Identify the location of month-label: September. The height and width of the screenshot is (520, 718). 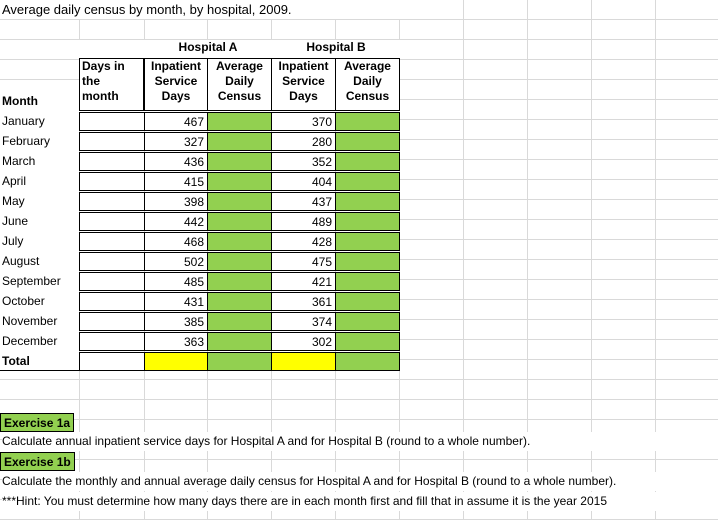
(39, 281).